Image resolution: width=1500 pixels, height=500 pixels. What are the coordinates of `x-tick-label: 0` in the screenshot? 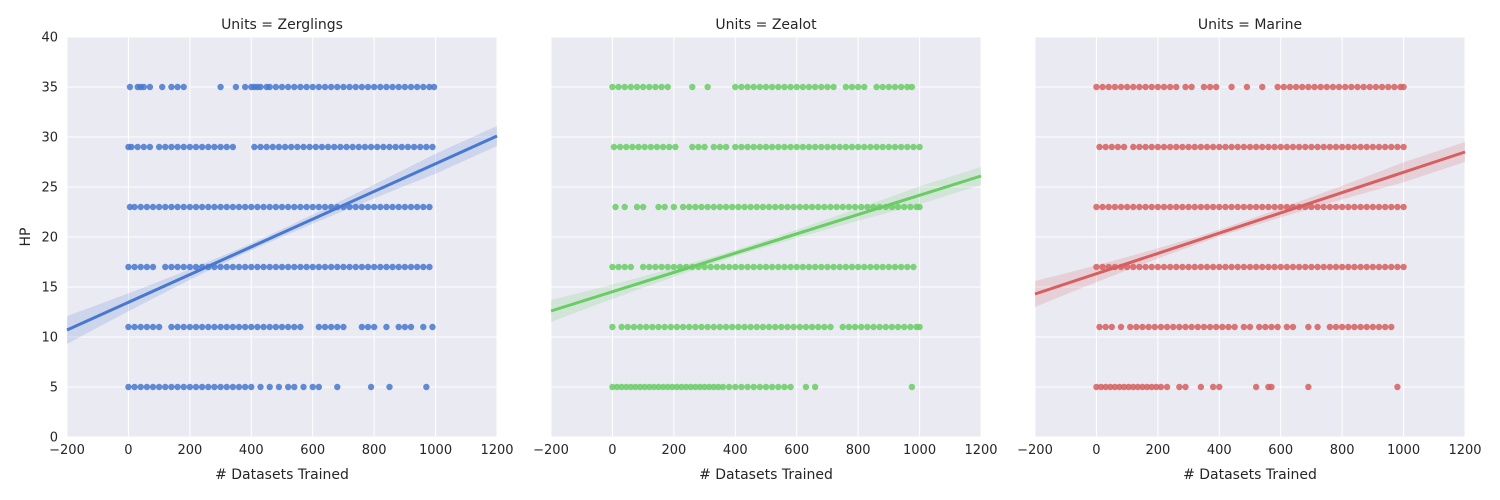 It's located at (612, 450).